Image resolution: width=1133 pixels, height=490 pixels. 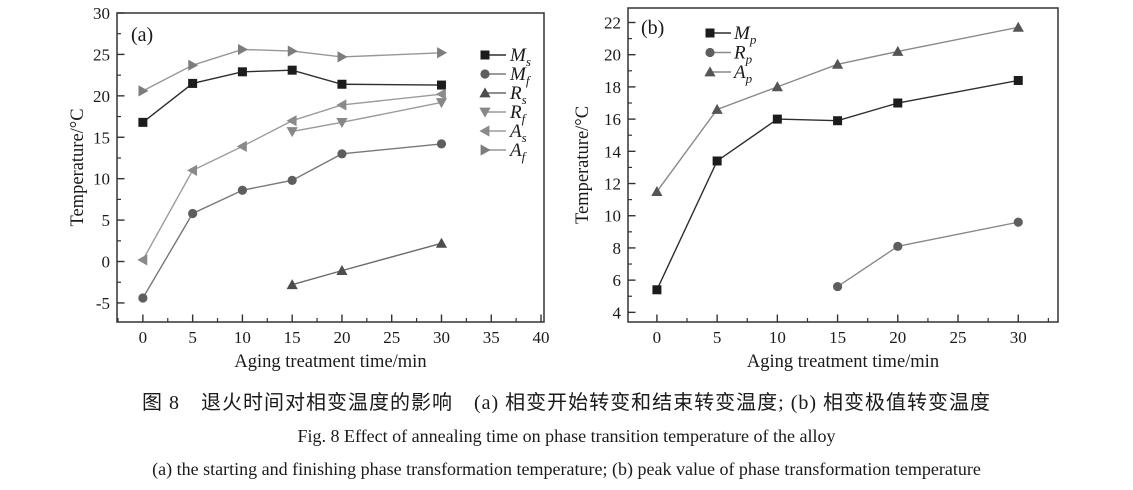 What do you see at coordinates (613, 151) in the screenshot?
I see `y-tick-label: 14` at bounding box center [613, 151].